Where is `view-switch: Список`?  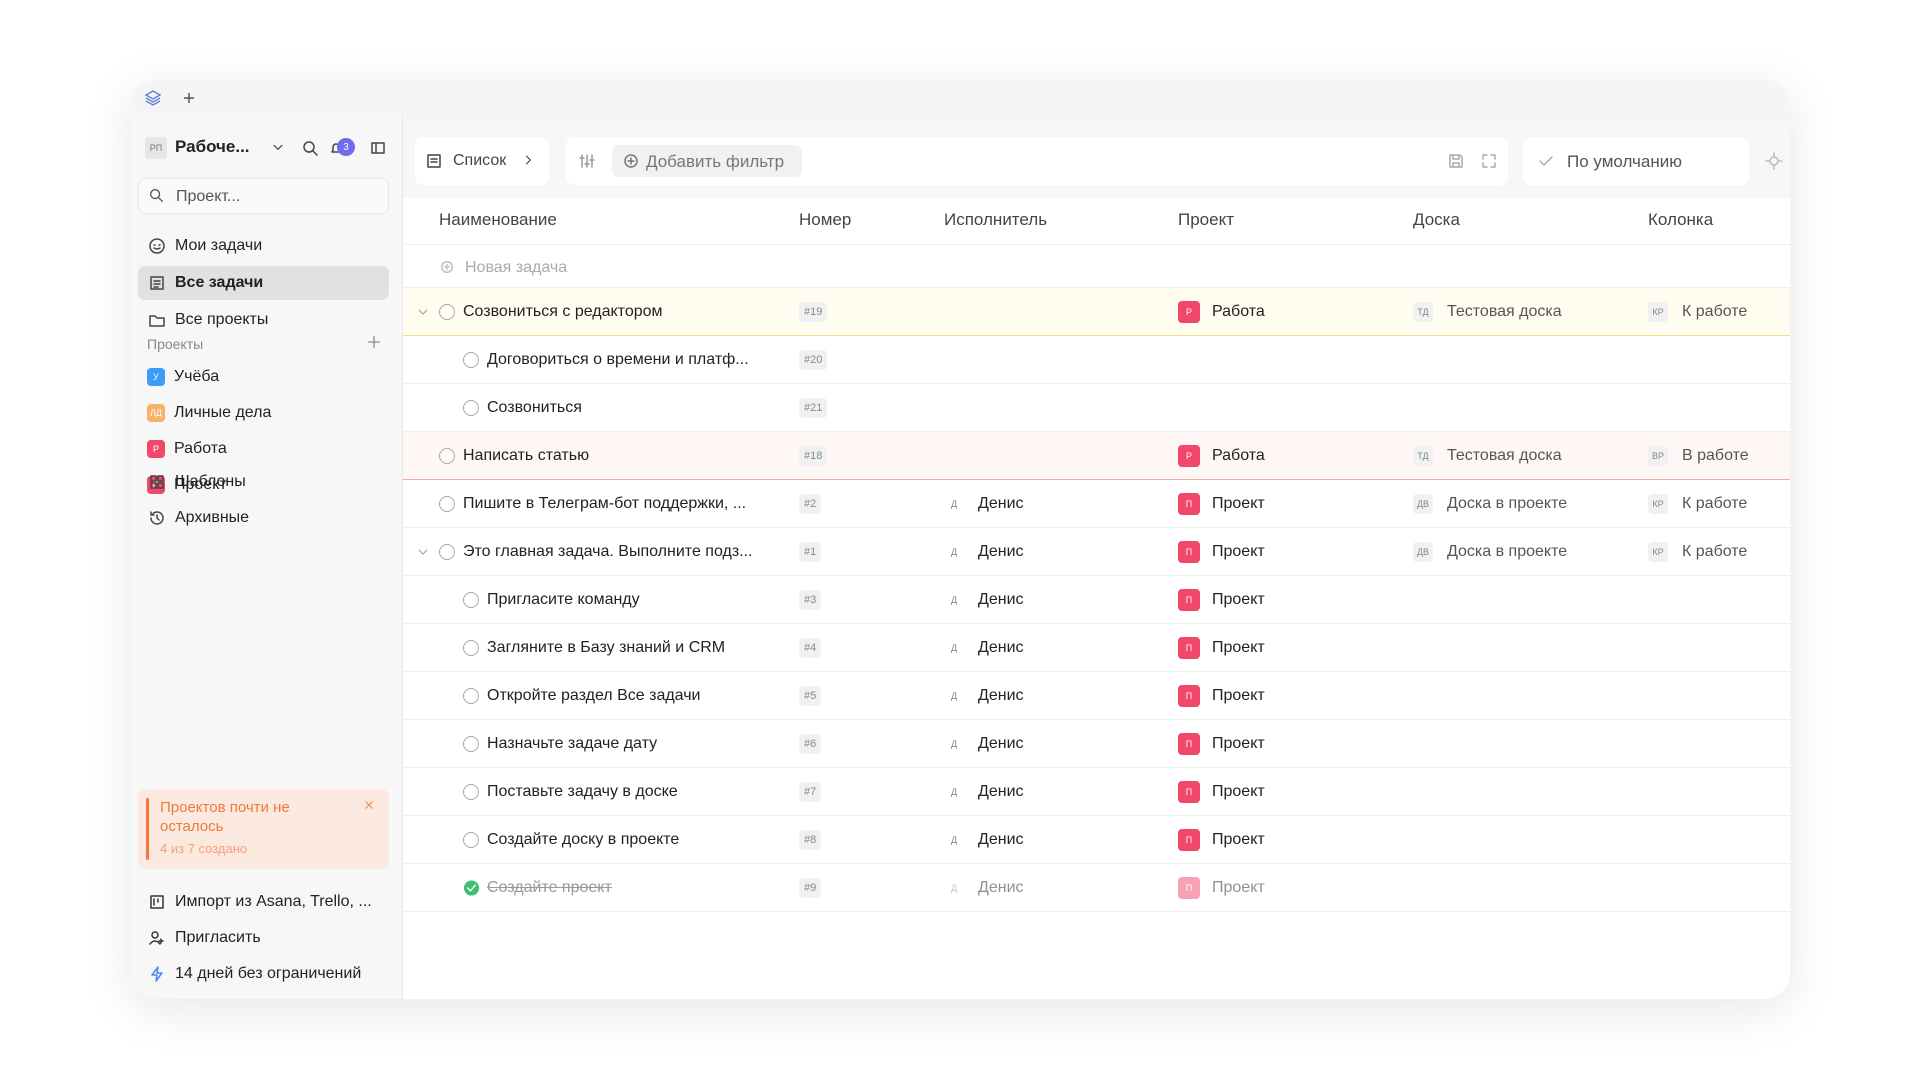 view-switch: Список is located at coordinates (482, 161).